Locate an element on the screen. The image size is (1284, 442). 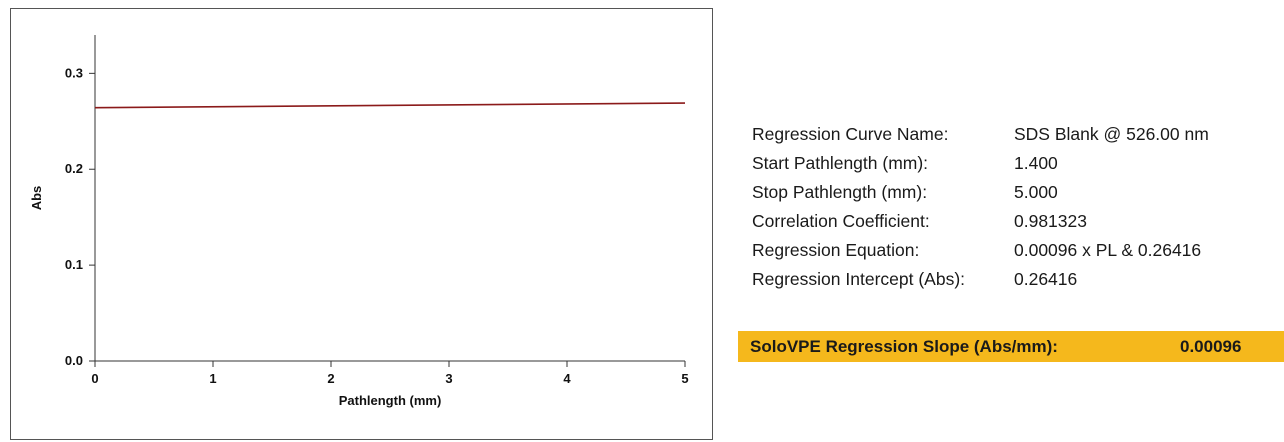
y-tick-label: 0.2 is located at coordinates (74, 168).